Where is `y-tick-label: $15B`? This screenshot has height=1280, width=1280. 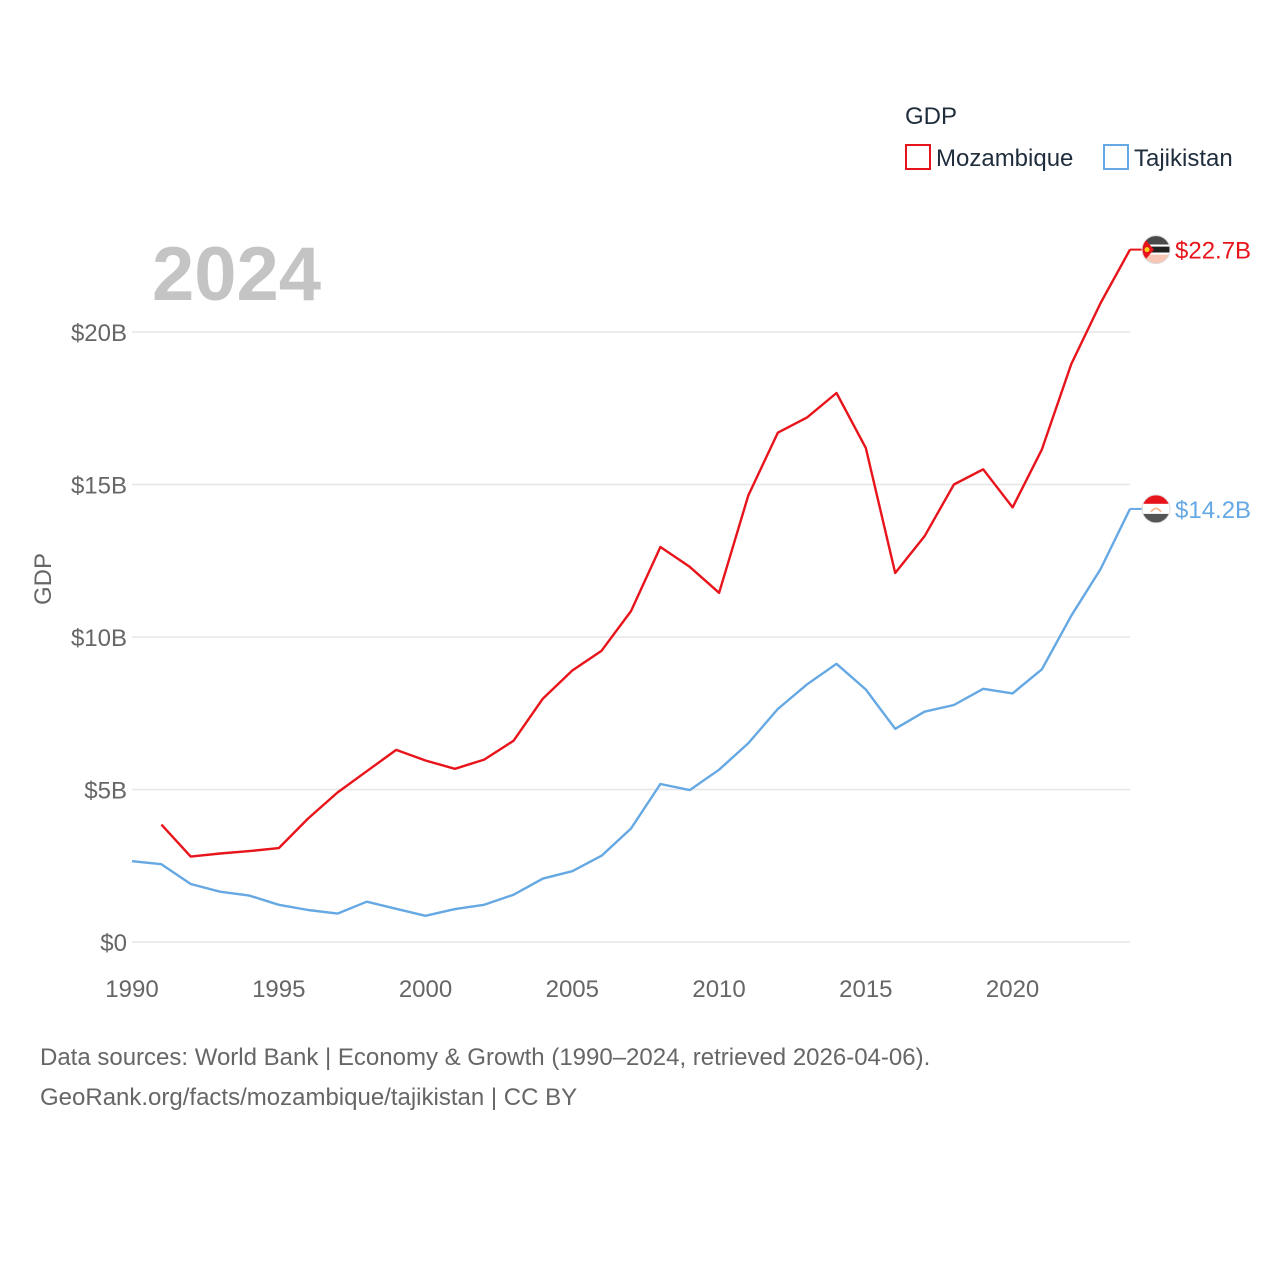 y-tick-label: $15B is located at coordinates (99, 486).